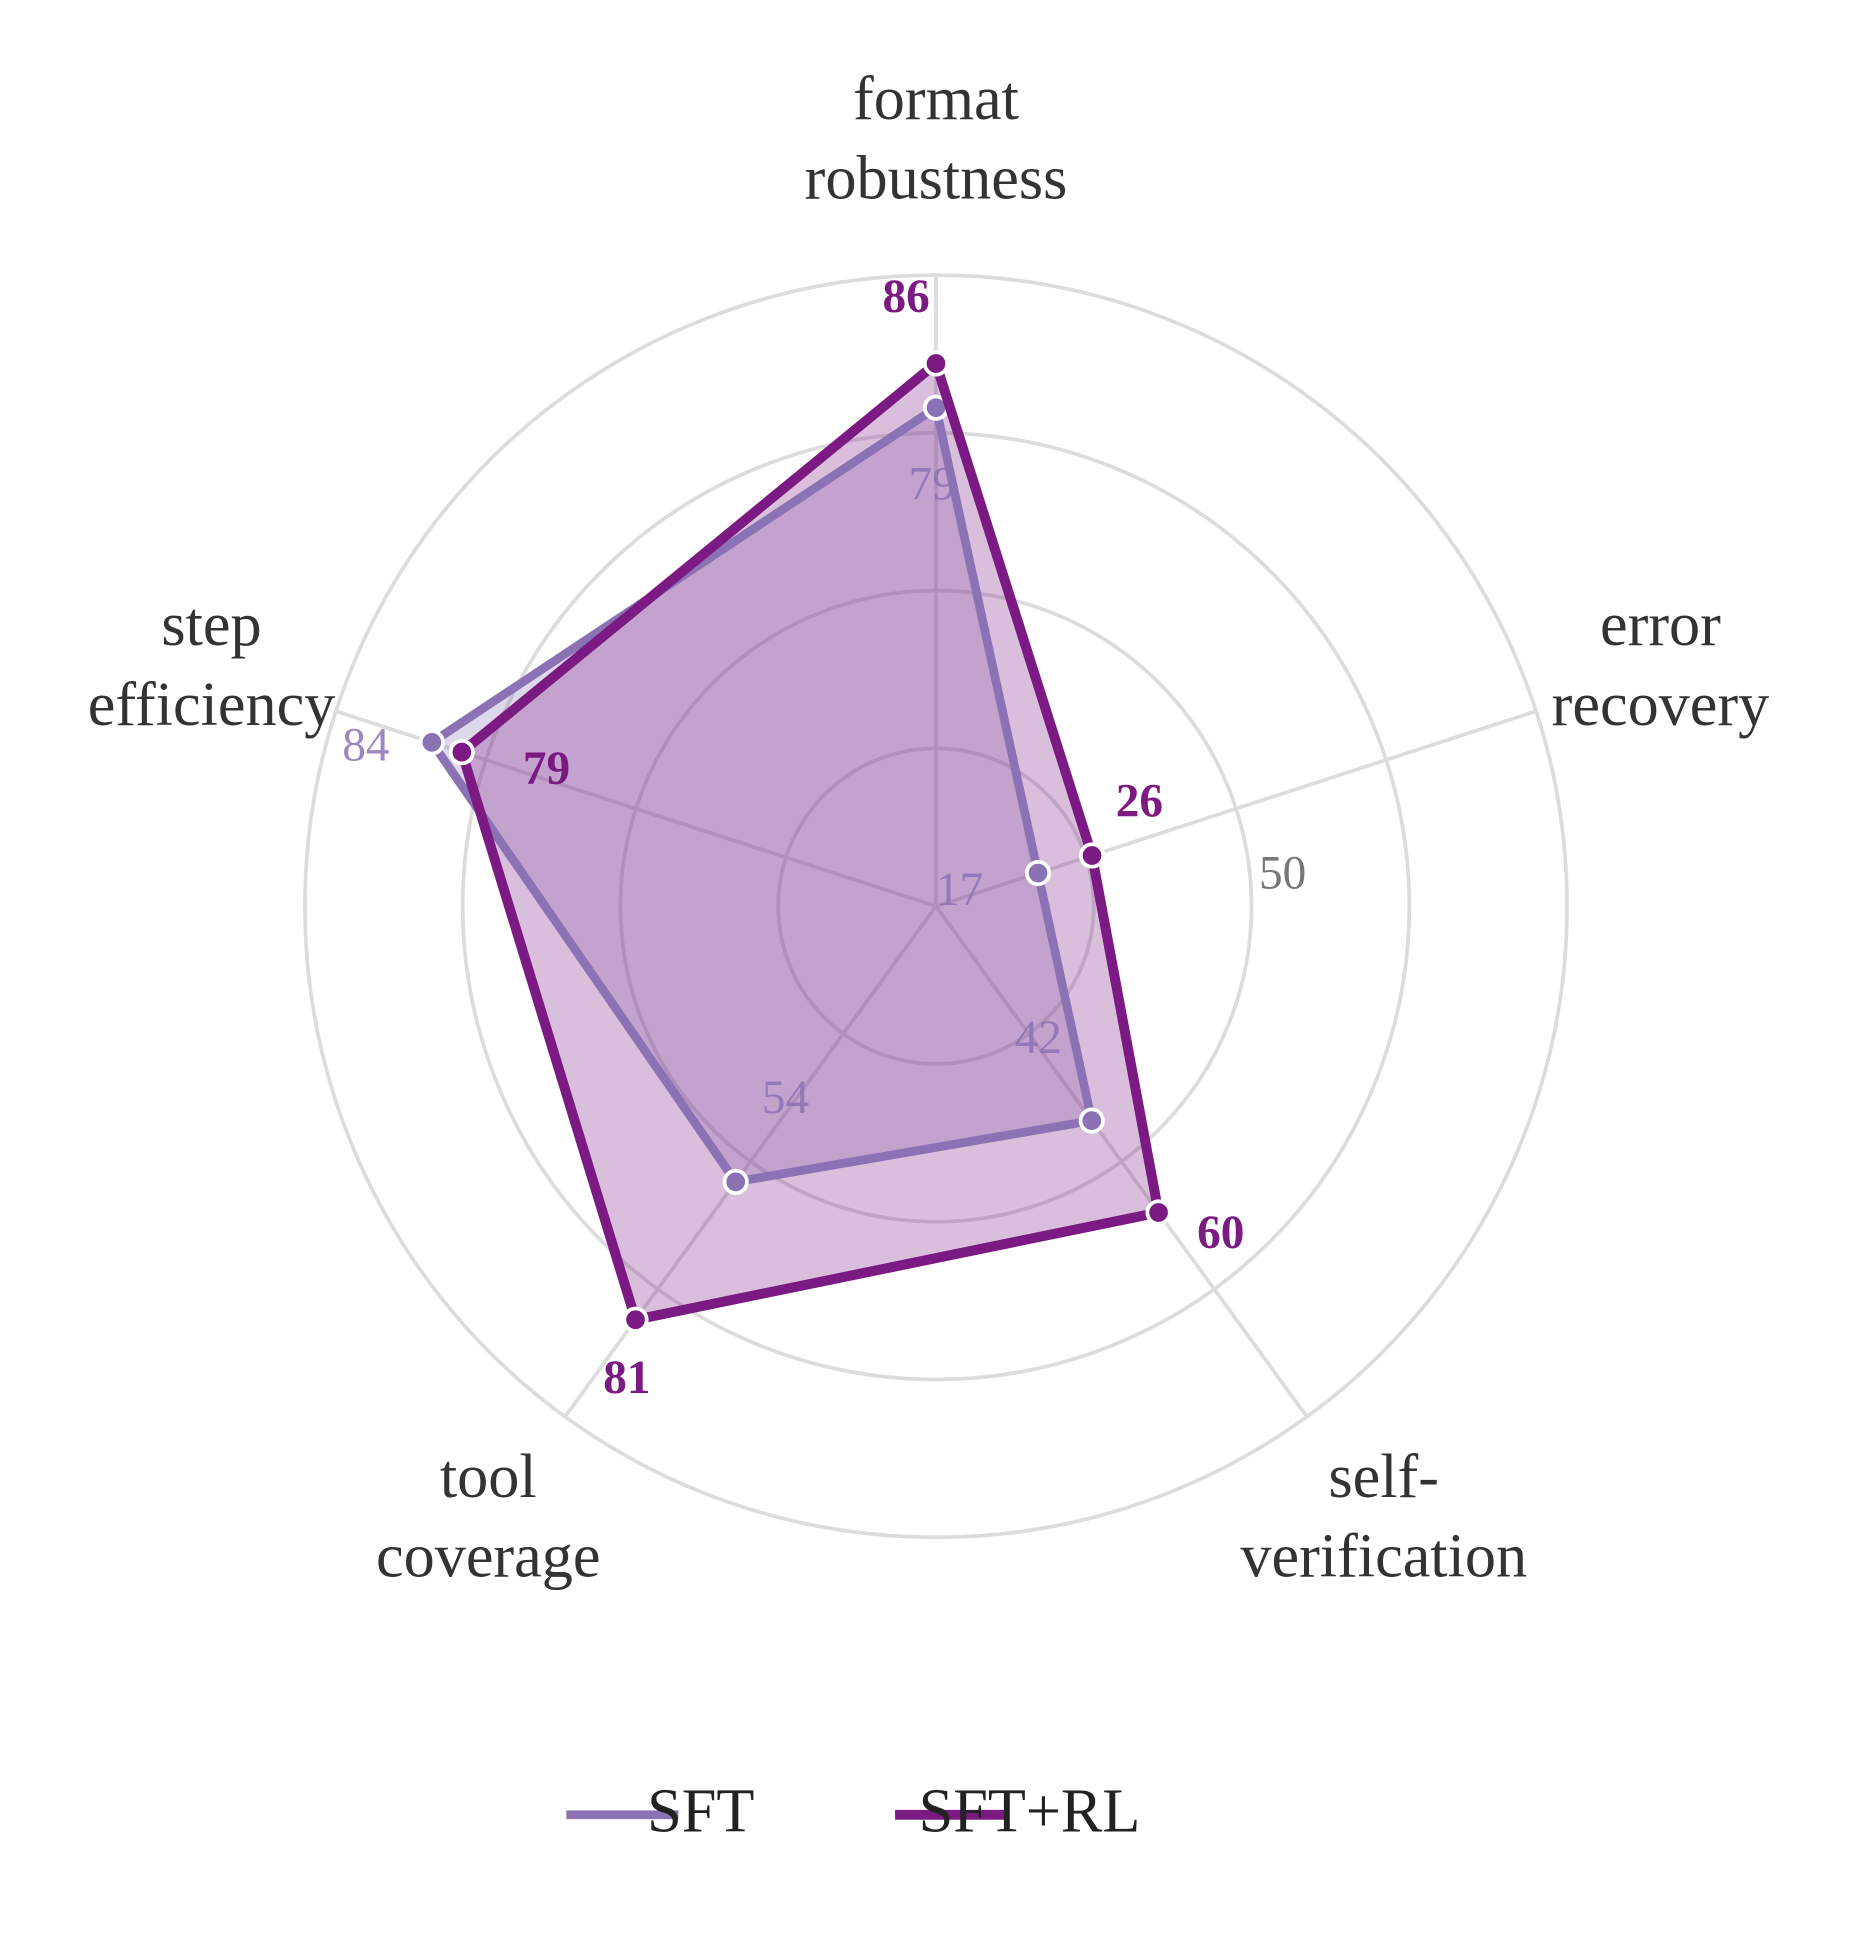 This screenshot has width=1867, height=1958. Describe the element at coordinates (488, 1557) in the screenshot. I see `category-label: coverage` at that location.